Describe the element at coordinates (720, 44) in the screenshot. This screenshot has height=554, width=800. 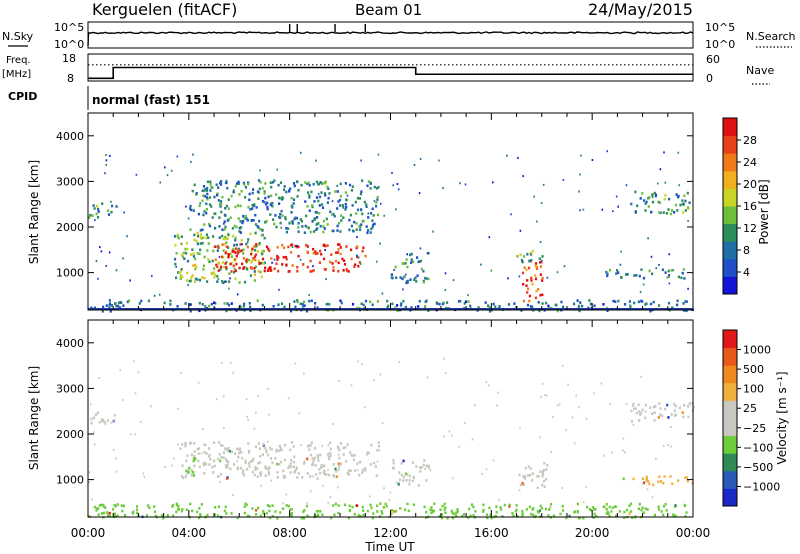
I see `nsearch-tick-lo: 10^0` at that location.